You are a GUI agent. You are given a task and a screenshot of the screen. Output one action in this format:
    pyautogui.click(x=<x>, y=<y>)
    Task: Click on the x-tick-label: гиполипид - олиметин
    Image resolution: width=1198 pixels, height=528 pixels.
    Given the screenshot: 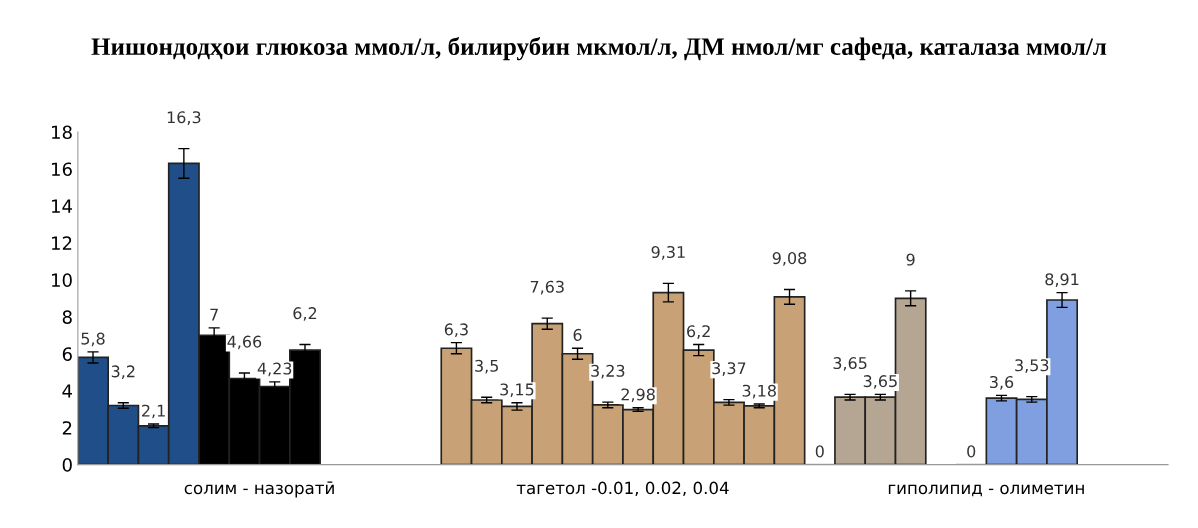 What is the action you would take?
    pyautogui.click(x=986, y=490)
    